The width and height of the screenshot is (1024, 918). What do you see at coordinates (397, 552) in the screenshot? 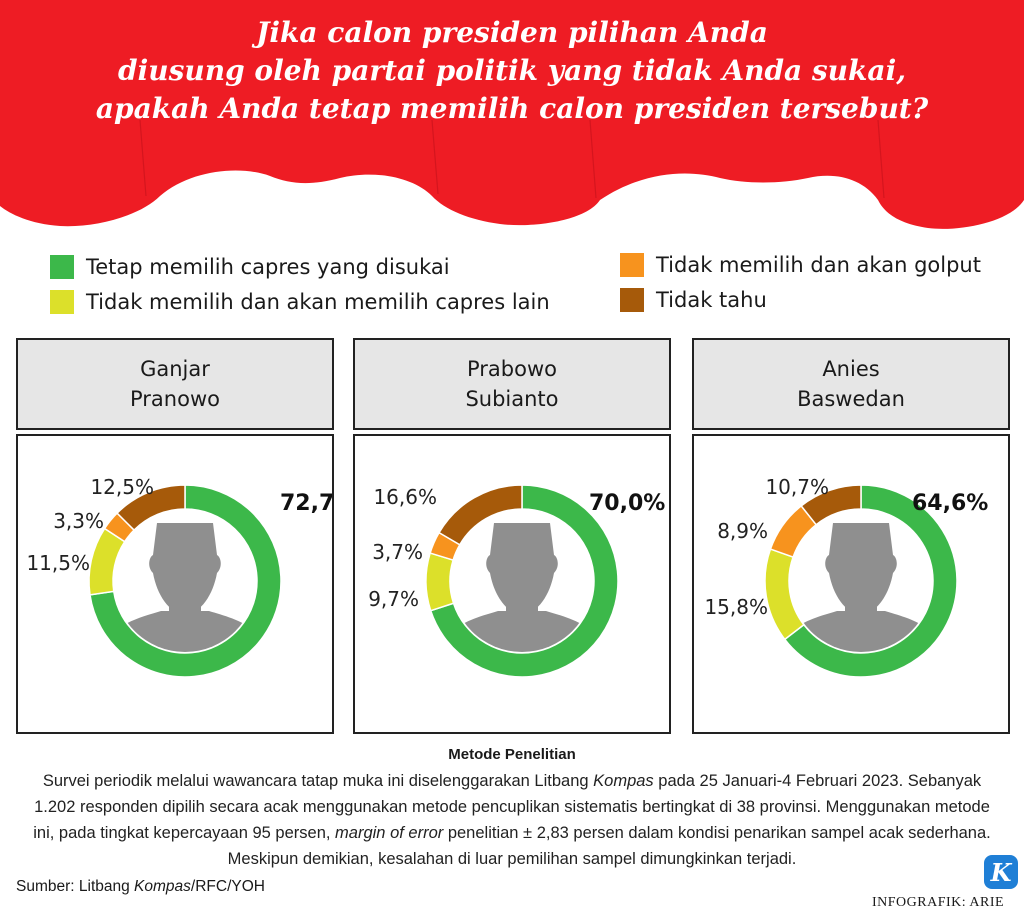
I see `data-label: 3,7%` at bounding box center [397, 552].